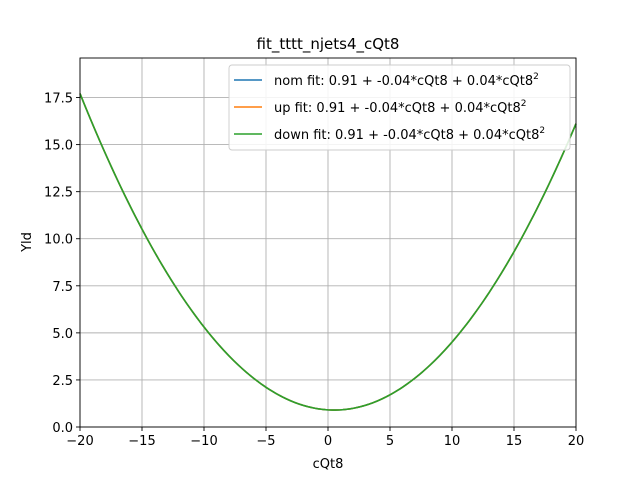 The image size is (640, 480). What do you see at coordinates (58, 240) in the screenshot?
I see `y-tick-label: 10.0` at bounding box center [58, 240].